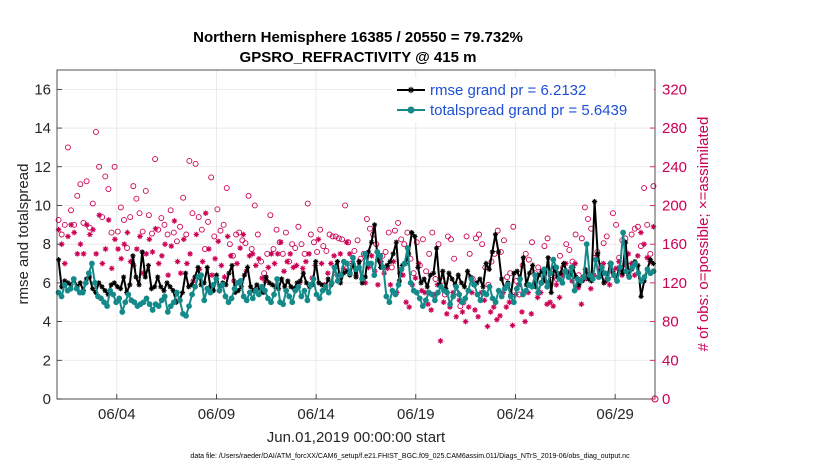  What do you see at coordinates (411, 90) in the screenshot?
I see `legend-rmse-star` at bounding box center [411, 90].